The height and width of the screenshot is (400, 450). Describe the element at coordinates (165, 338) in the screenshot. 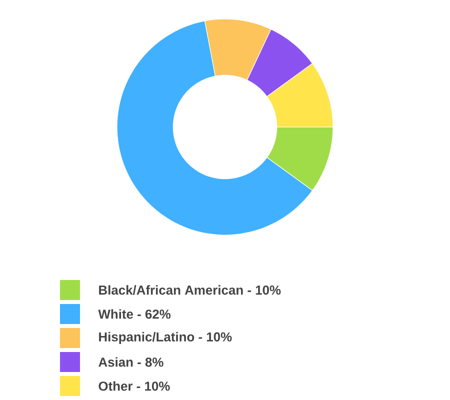

I see `legend-label: Hispanic/Latino - 10%` at that location.